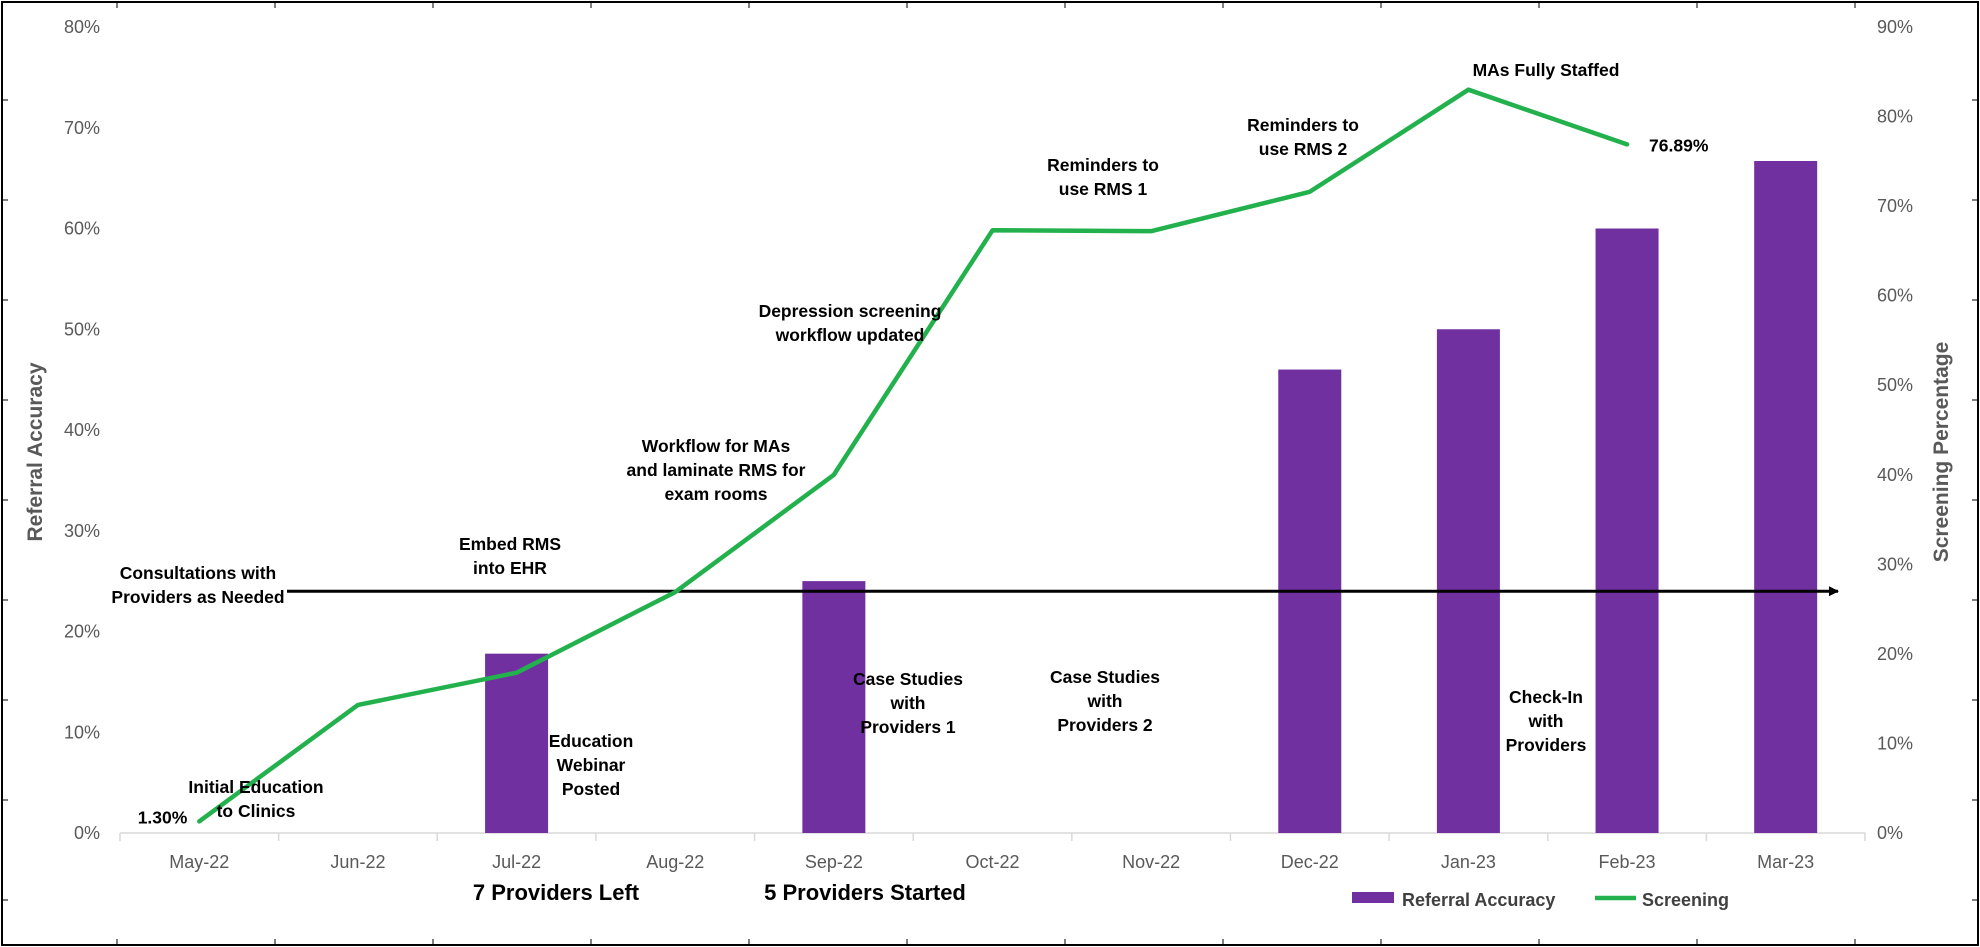  What do you see at coordinates (82, 632) in the screenshot?
I see `y-tick-label: 20%` at bounding box center [82, 632].